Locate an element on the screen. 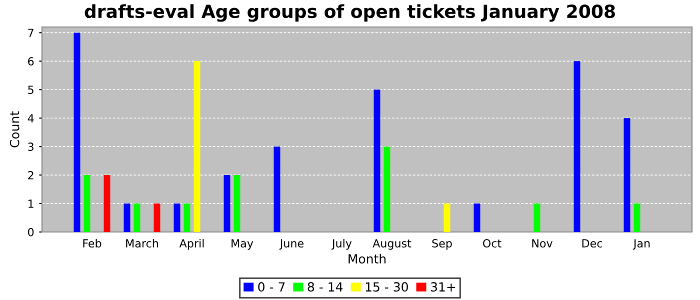 Image resolution: width=700 pixels, height=300 pixels. x-tick-label: Dec is located at coordinates (592, 243).